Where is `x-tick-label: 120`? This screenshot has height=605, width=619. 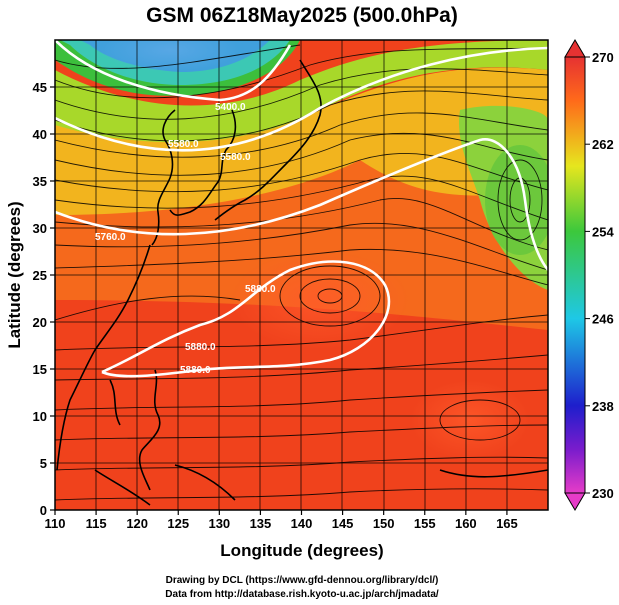 x-tick-label: 120 is located at coordinates (137, 523).